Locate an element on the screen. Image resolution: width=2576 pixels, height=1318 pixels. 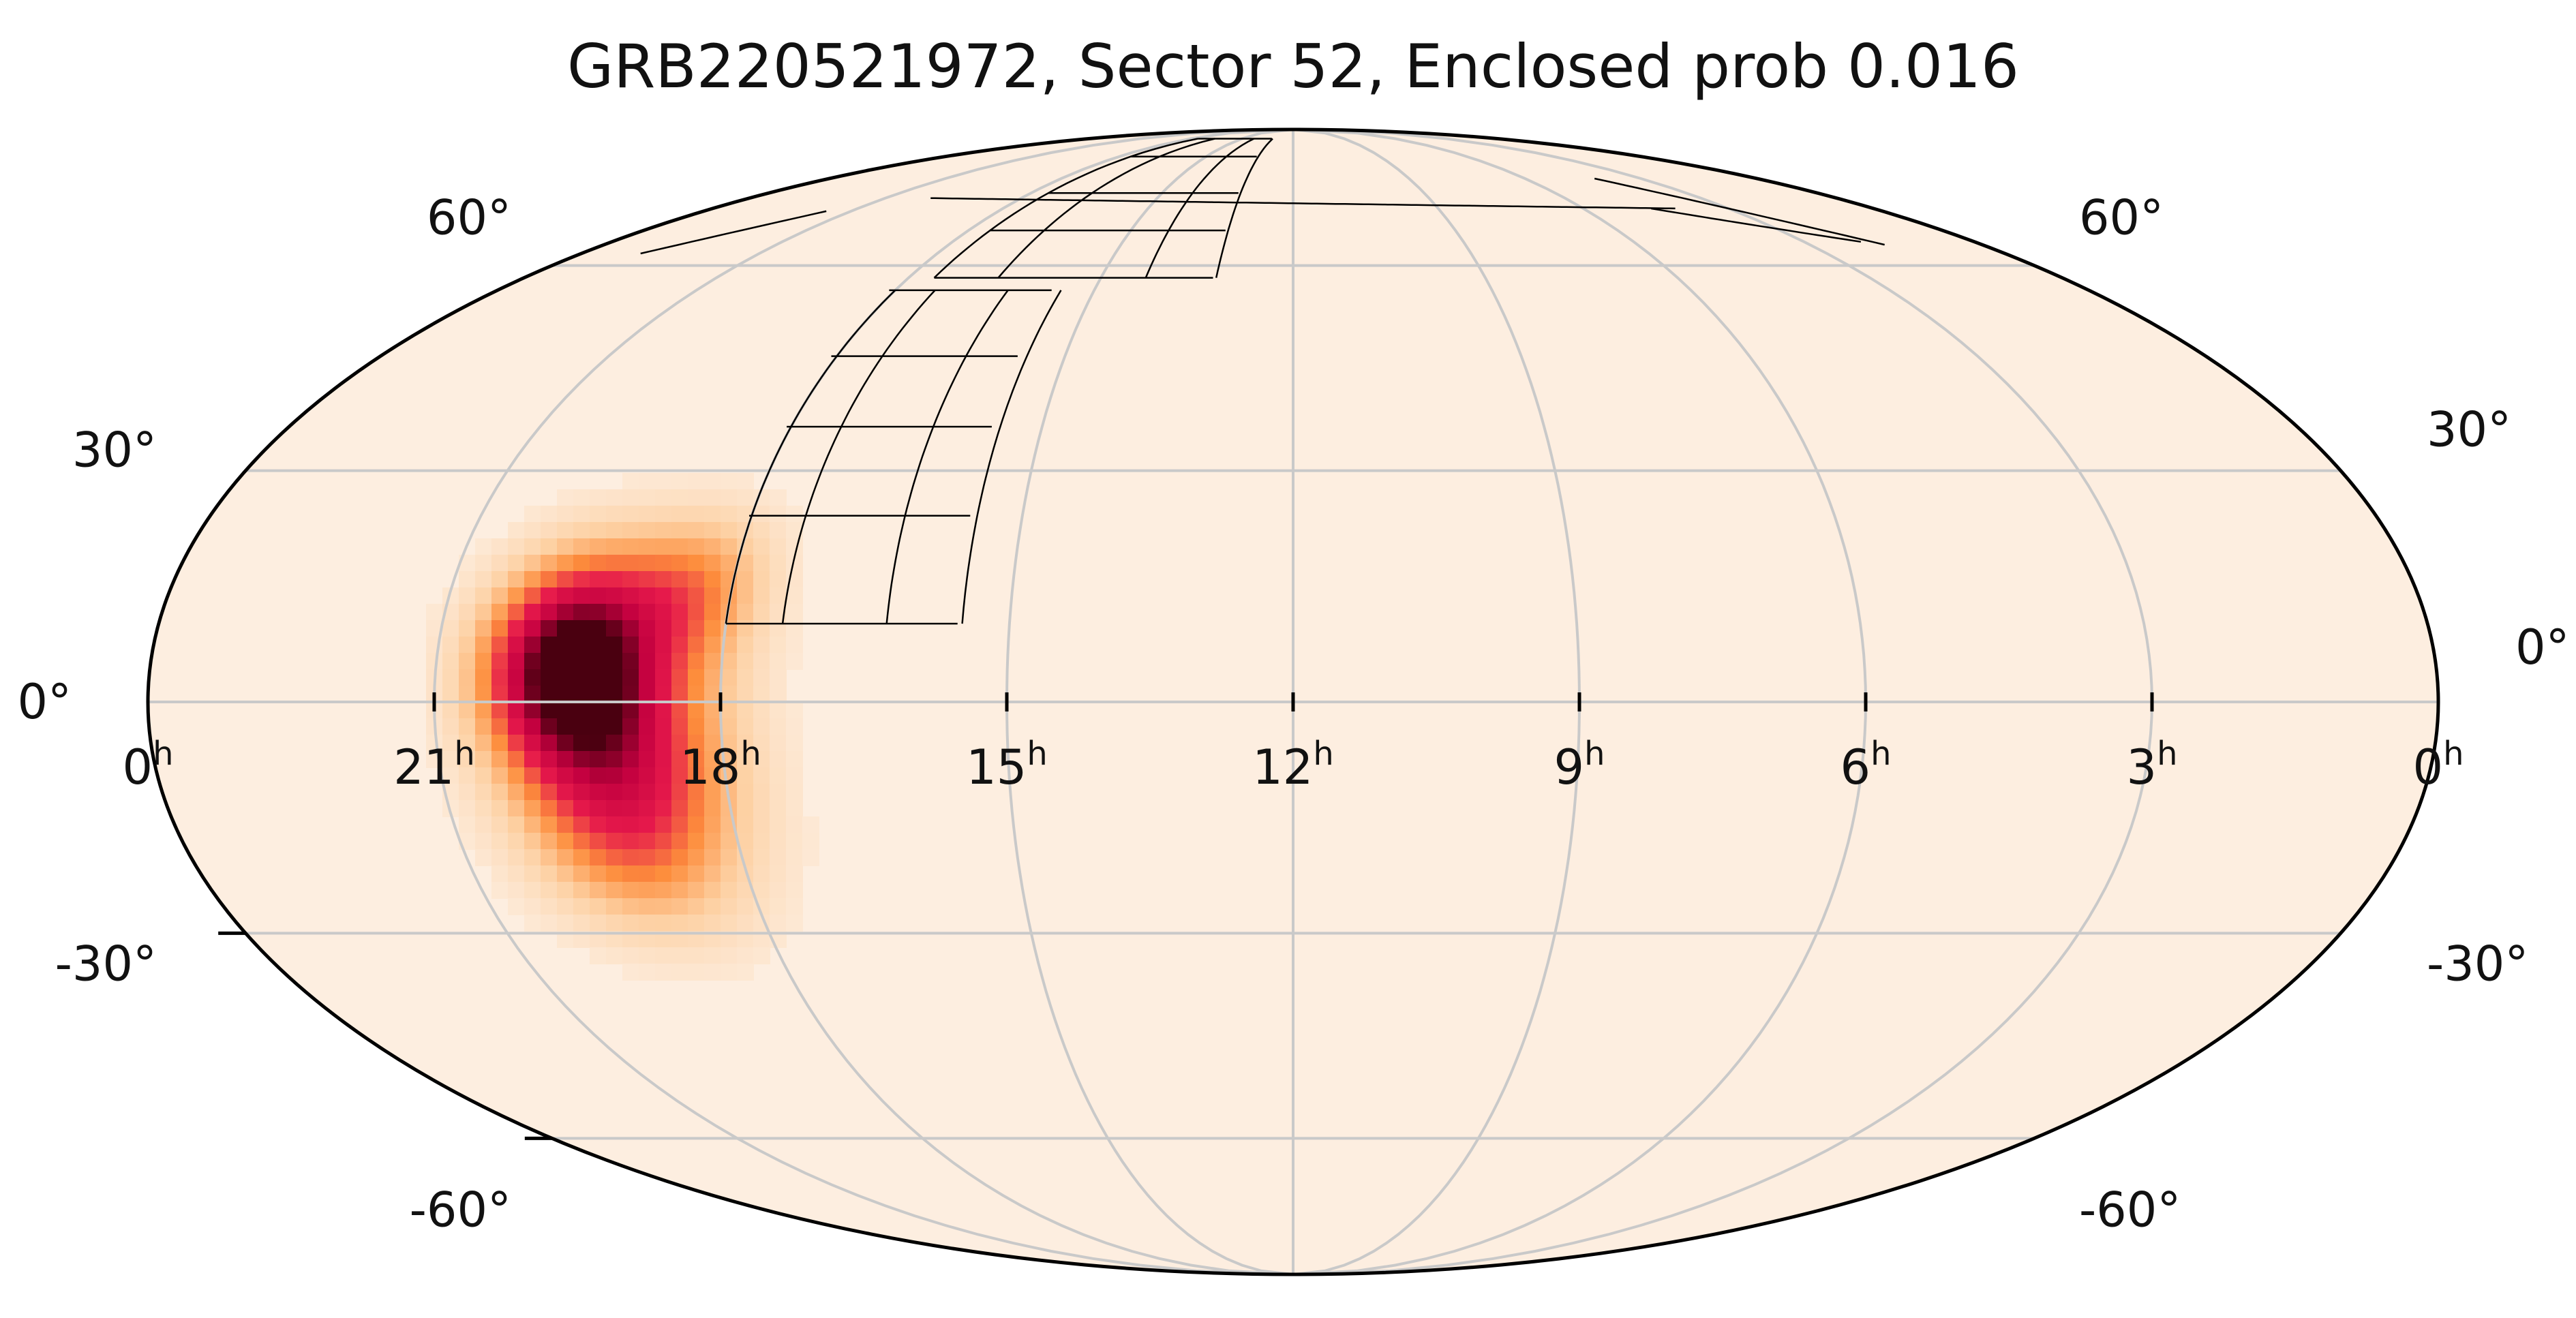
ccd-edge is located at coordinates (1303, 203).